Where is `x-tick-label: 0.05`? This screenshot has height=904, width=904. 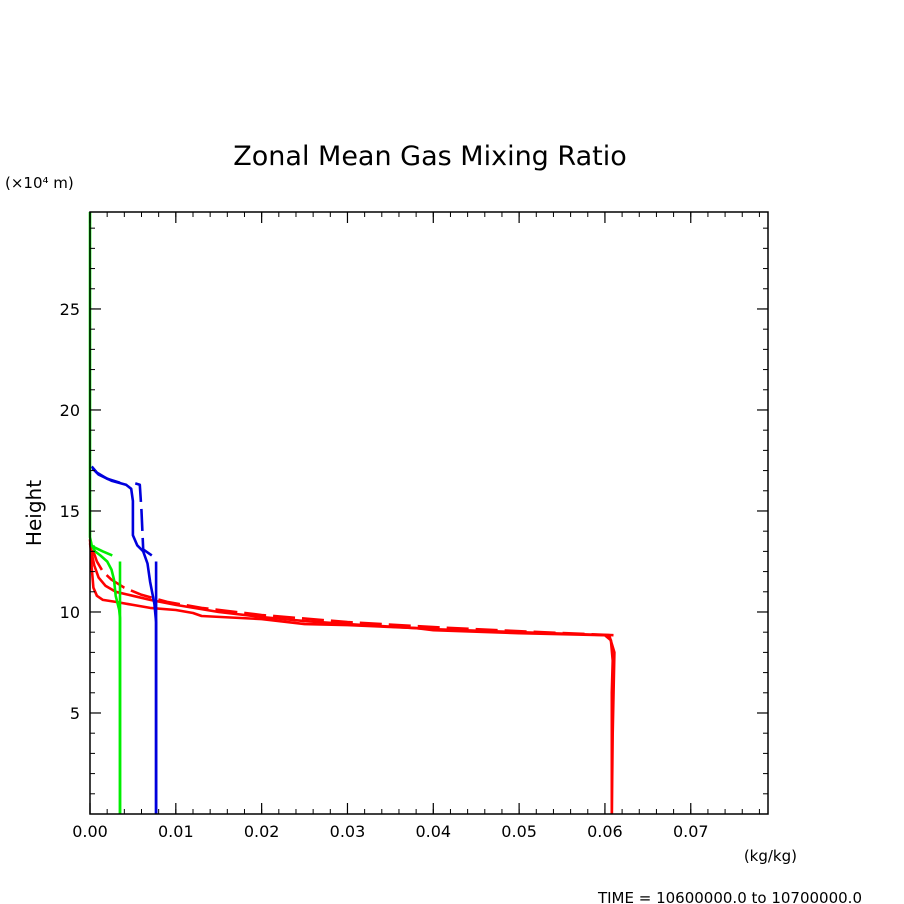
x-tick-label: 0.05 is located at coordinates (519, 831).